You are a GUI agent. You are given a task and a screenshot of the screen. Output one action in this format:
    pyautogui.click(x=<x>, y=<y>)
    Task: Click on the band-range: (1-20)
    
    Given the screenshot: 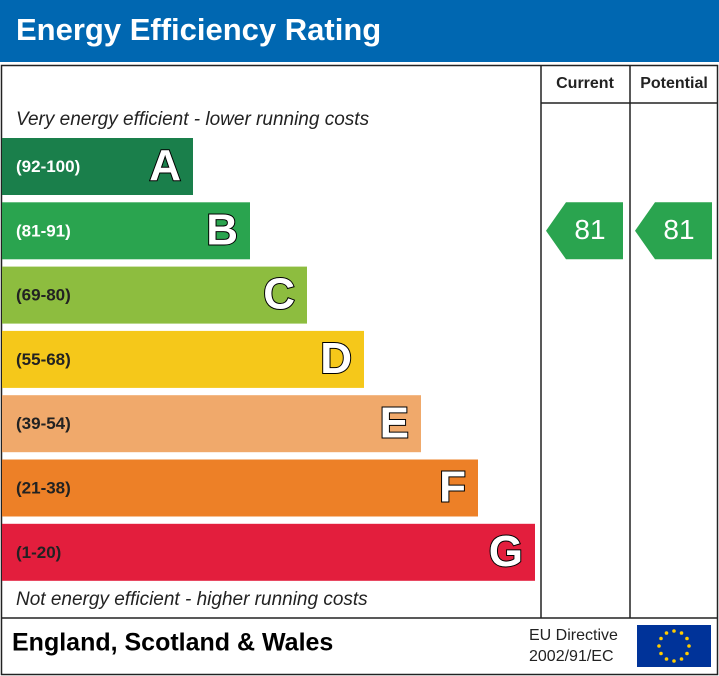 What is the action you would take?
    pyautogui.click(x=38, y=552)
    